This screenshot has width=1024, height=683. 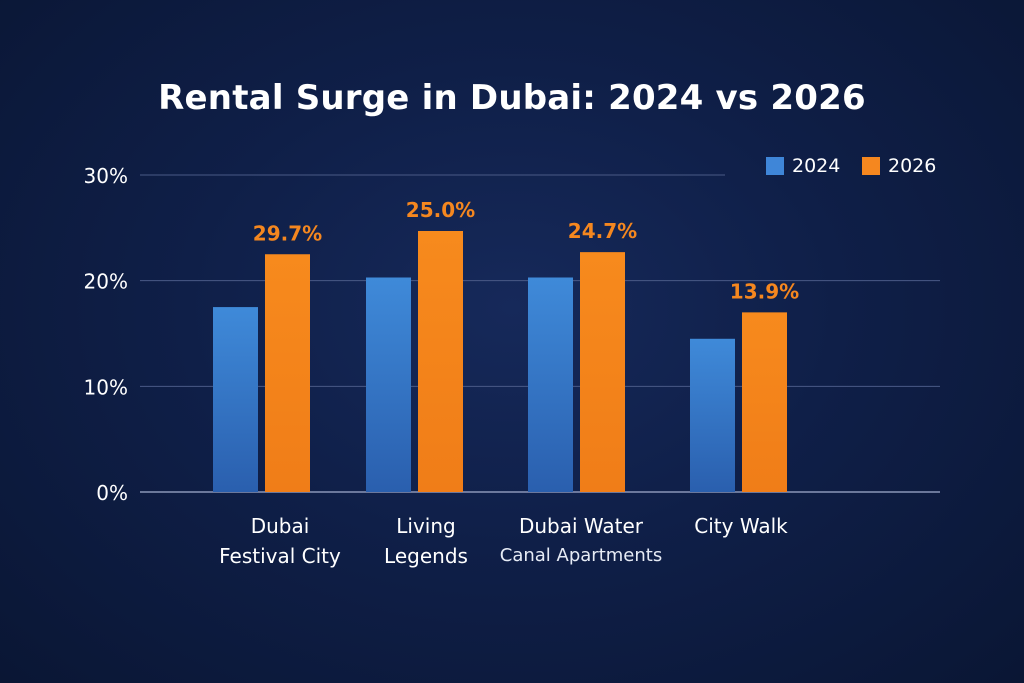 What do you see at coordinates (912, 166) in the screenshot?
I see `legend-label-2026: 2026` at bounding box center [912, 166].